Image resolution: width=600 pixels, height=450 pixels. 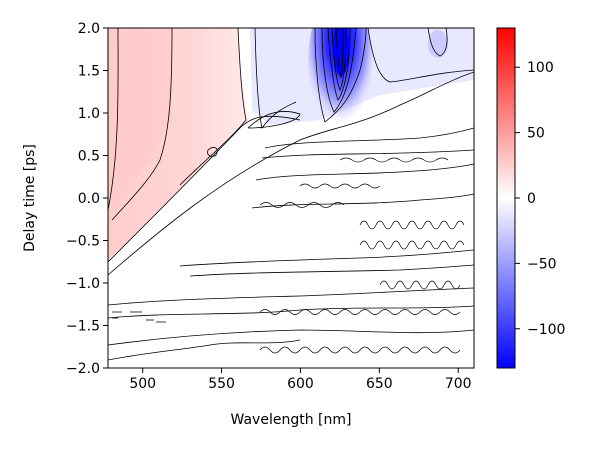 What do you see at coordinates (531, 199) in the screenshot?
I see `colorbar-tick-label: 0` at bounding box center [531, 199].